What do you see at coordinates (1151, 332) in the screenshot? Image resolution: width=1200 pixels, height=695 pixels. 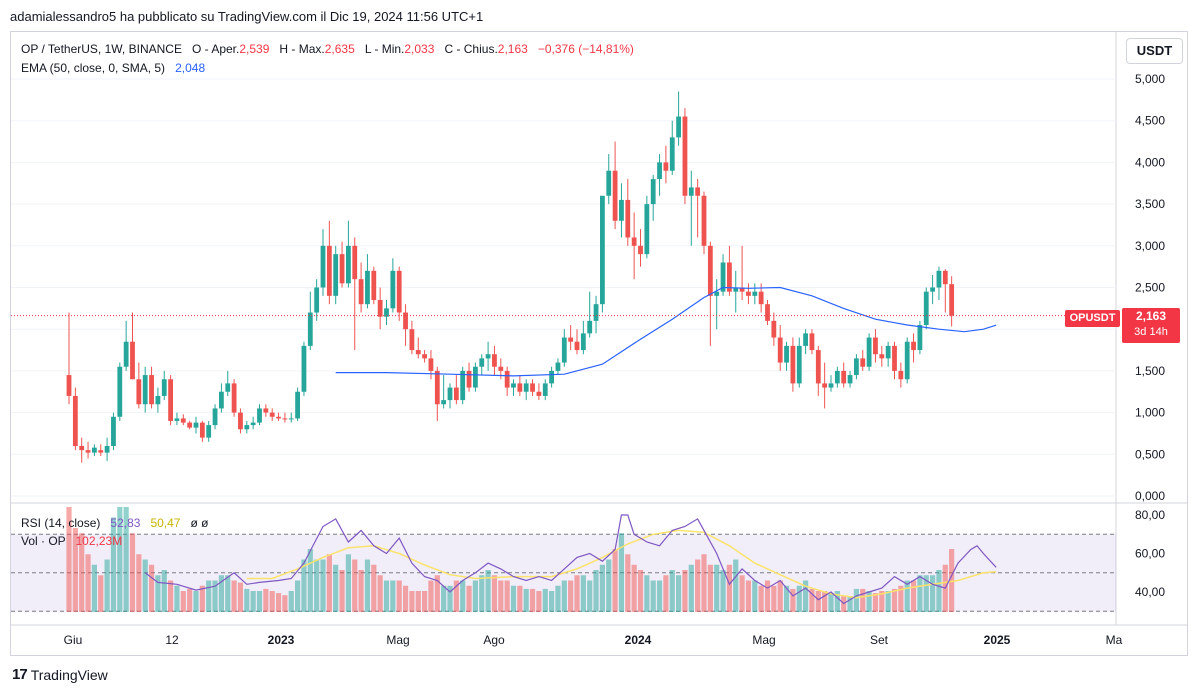 I see `bar-countdown: 3d 14h` at bounding box center [1151, 332].